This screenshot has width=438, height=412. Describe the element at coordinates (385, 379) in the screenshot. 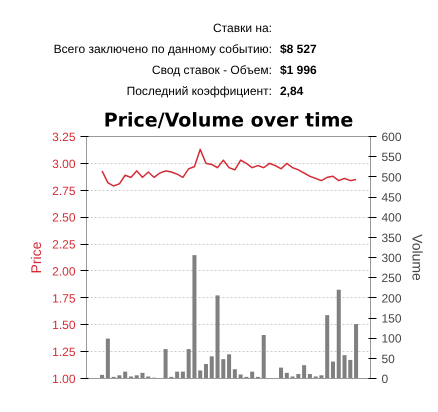

I see `y2-tick-label: 0` at that location.